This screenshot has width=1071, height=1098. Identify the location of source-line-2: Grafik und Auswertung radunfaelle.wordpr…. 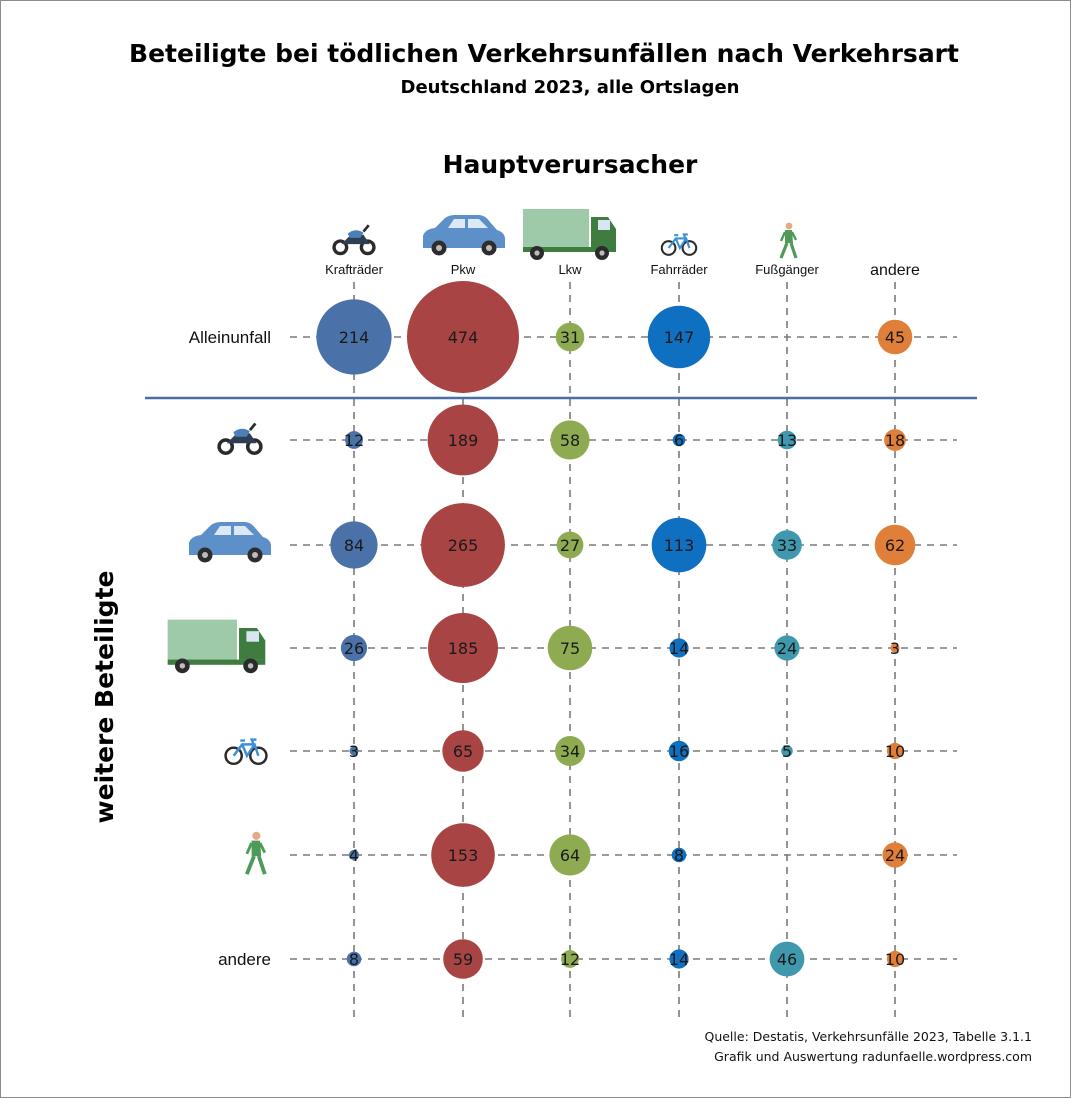
(873, 1056).